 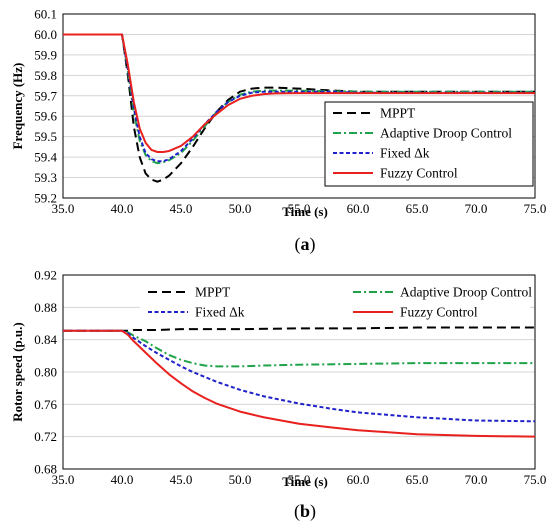 I want to click on caption-a-open: (, so click(x=298, y=244).